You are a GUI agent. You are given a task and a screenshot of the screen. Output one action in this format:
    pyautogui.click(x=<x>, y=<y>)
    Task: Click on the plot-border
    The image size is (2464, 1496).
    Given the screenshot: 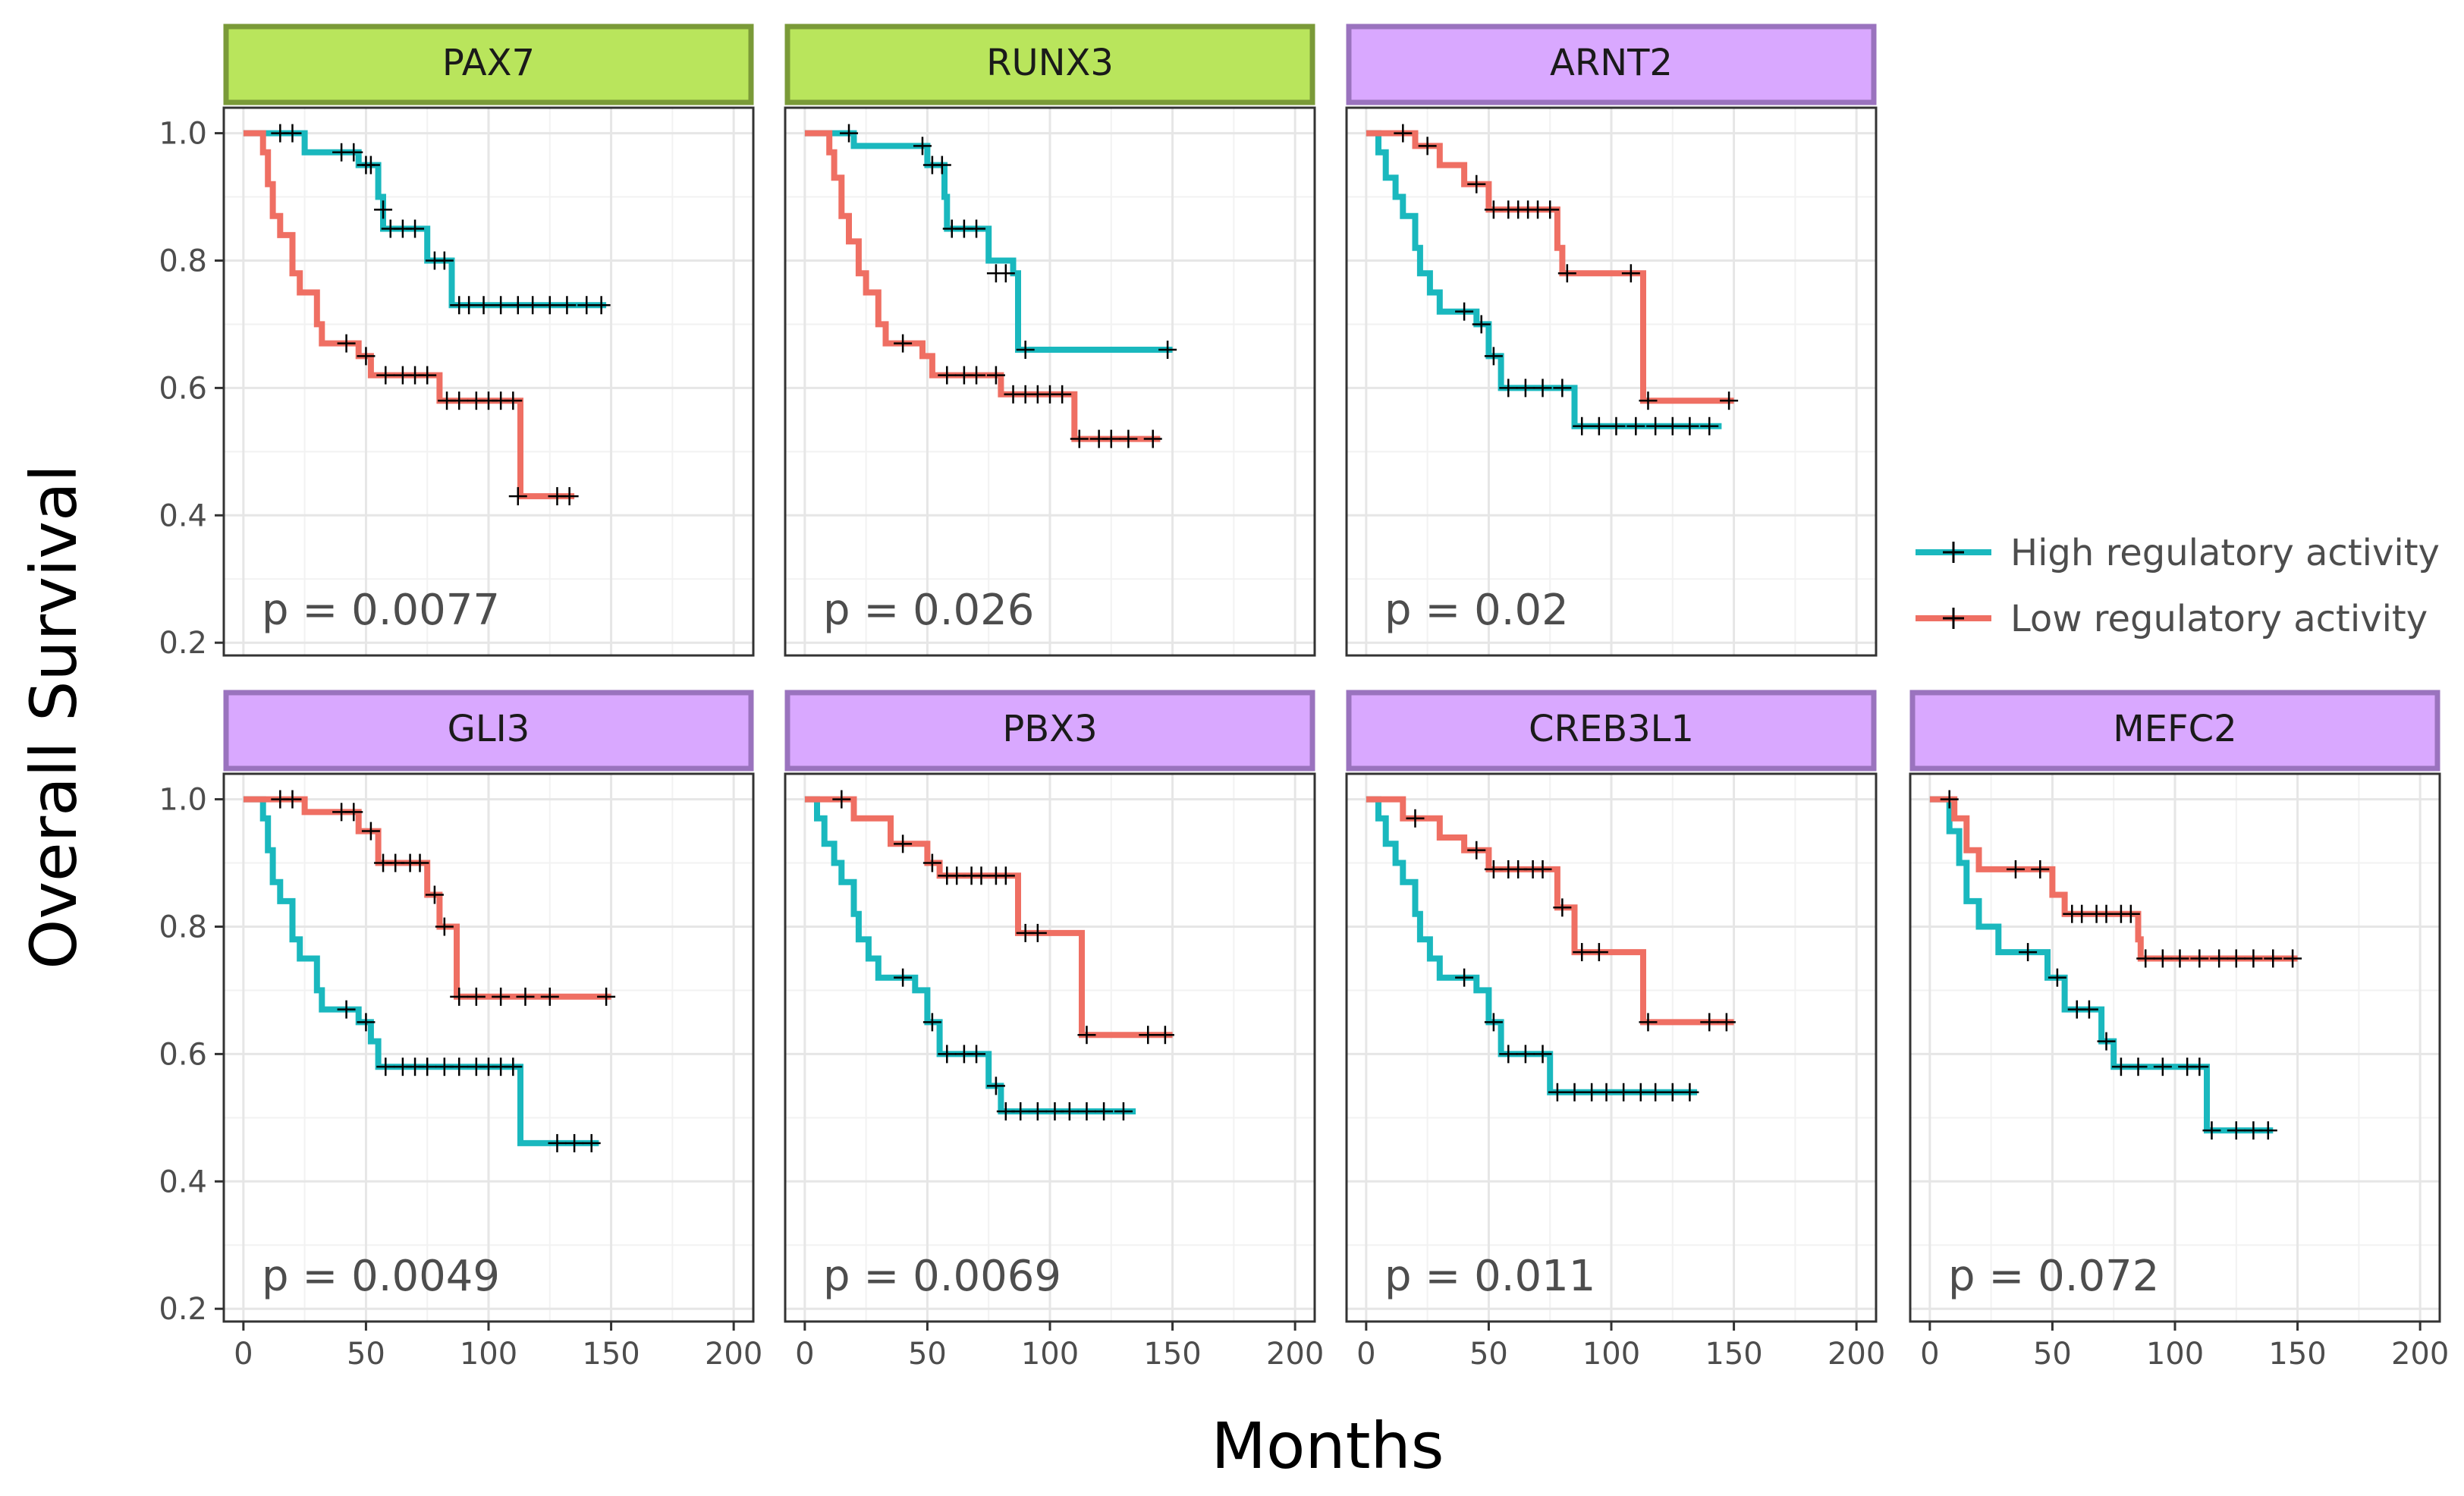 What is the action you would take?
    pyautogui.click(x=1050, y=381)
    